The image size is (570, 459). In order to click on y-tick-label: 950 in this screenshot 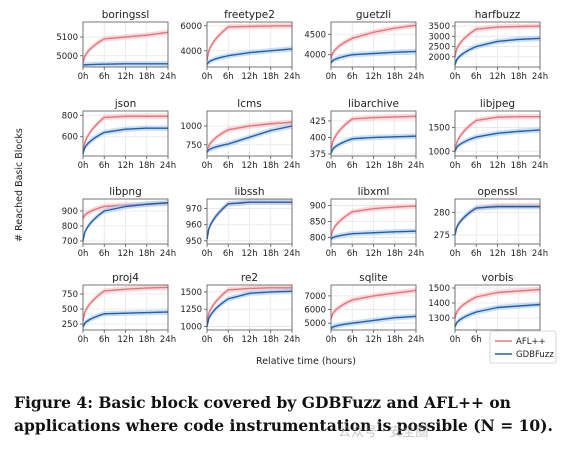, I will do `click(194, 242)`.